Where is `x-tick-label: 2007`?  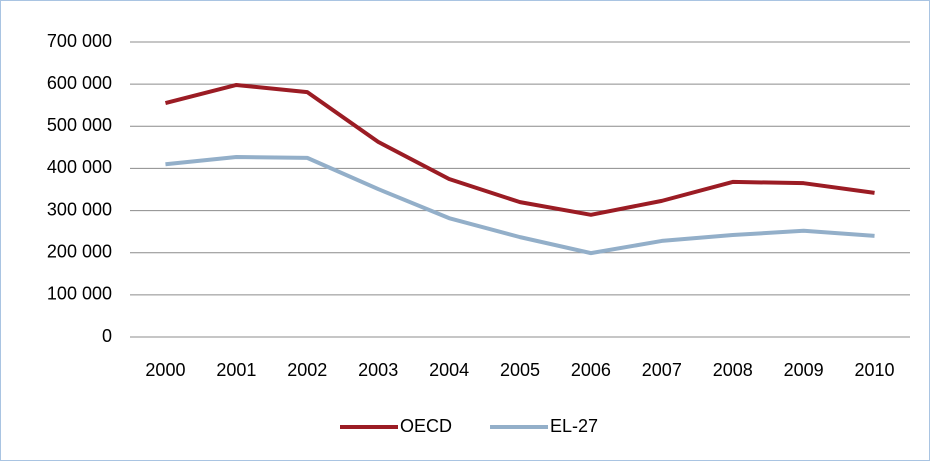 x-tick-label: 2007 is located at coordinates (662, 370).